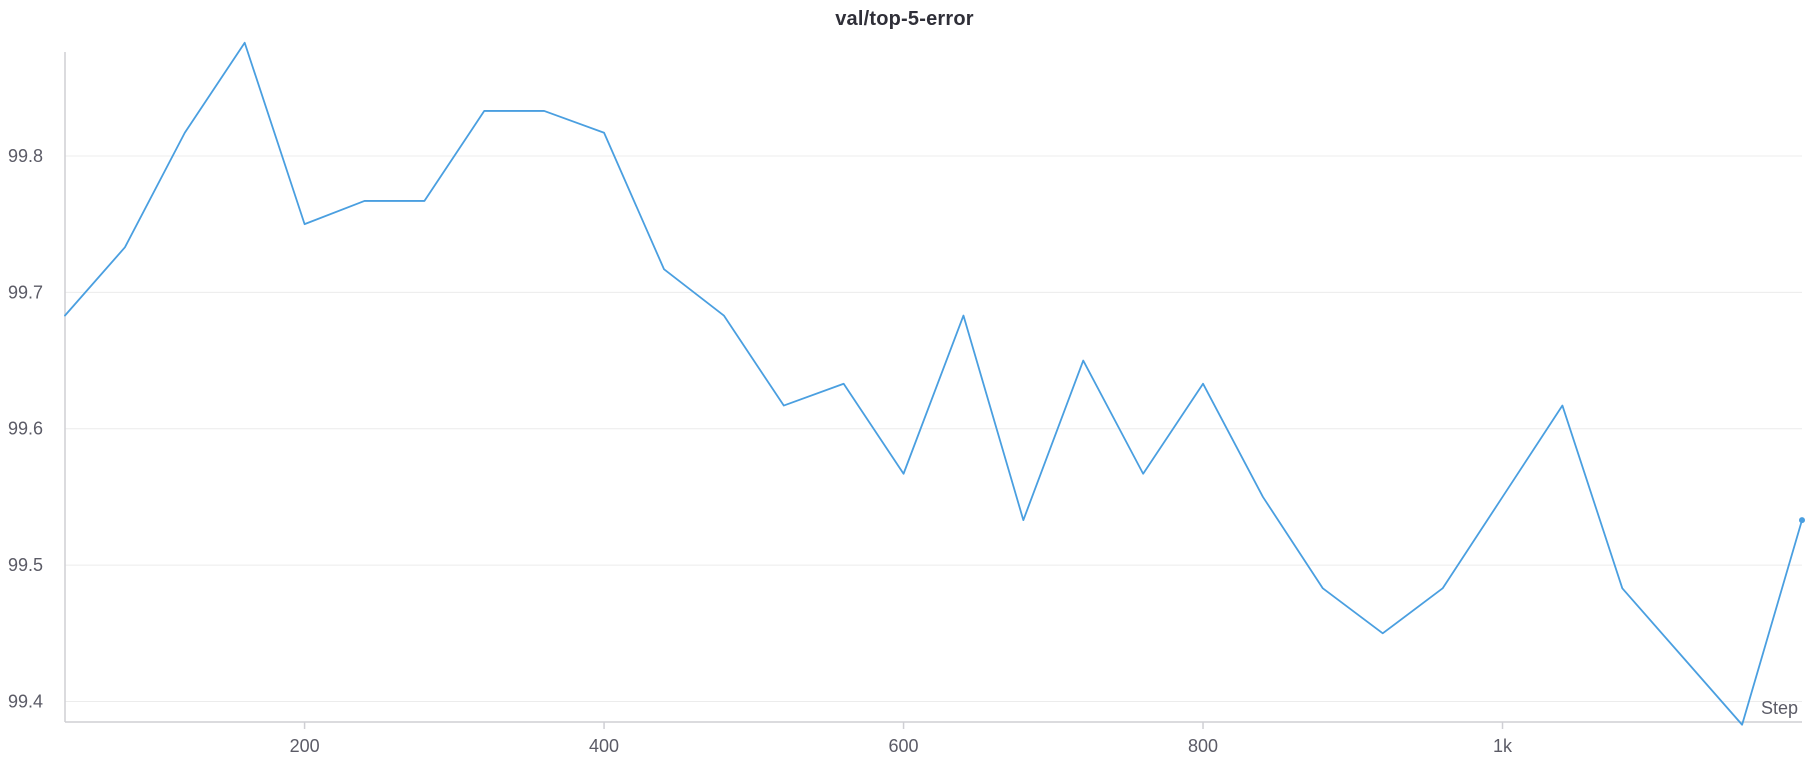 The image size is (1809, 763). Describe the element at coordinates (305, 746) in the screenshot. I see `x-tick-label: 200` at that location.